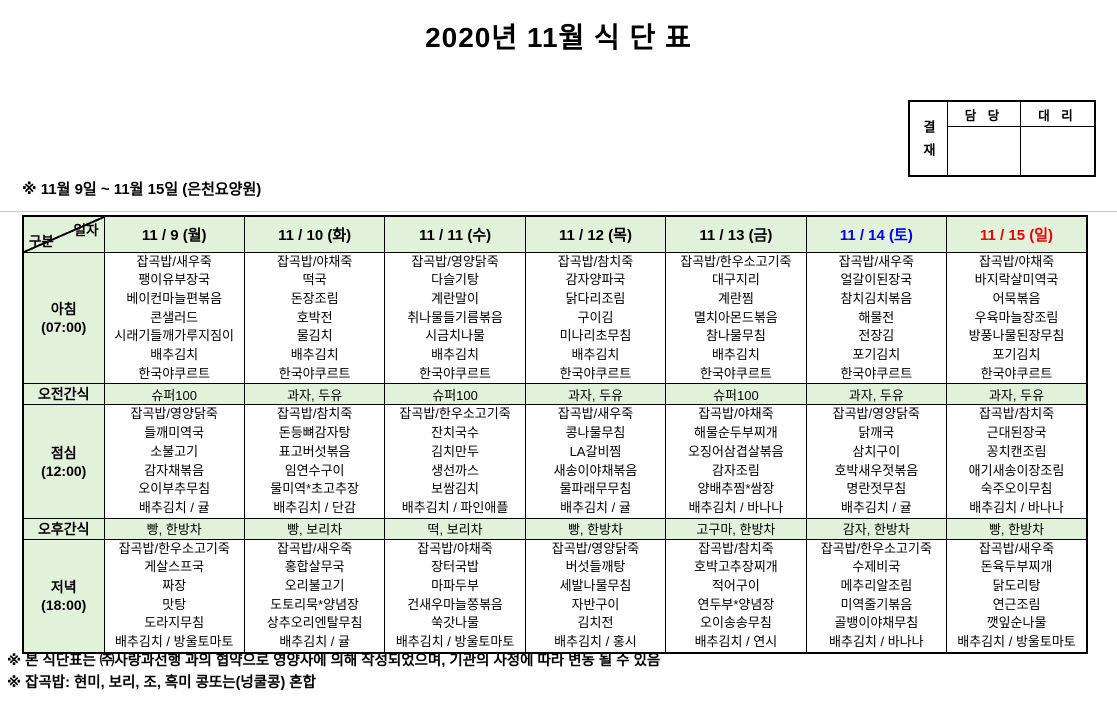 Image resolution: width=1117 pixels, height=709 pixels. Describe the element at coordinates (876, 642) in the screenshot. I see `menu-item: 배추김치 / 바나나` at that location.